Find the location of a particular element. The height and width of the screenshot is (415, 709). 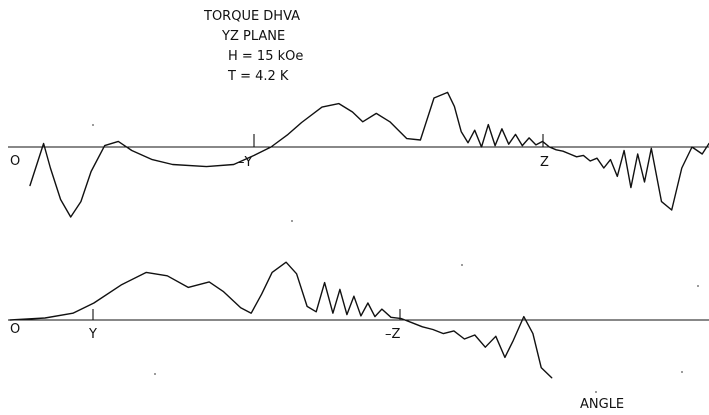

title-line-4: T = 4.2 K is located at coordinates (258, 76).